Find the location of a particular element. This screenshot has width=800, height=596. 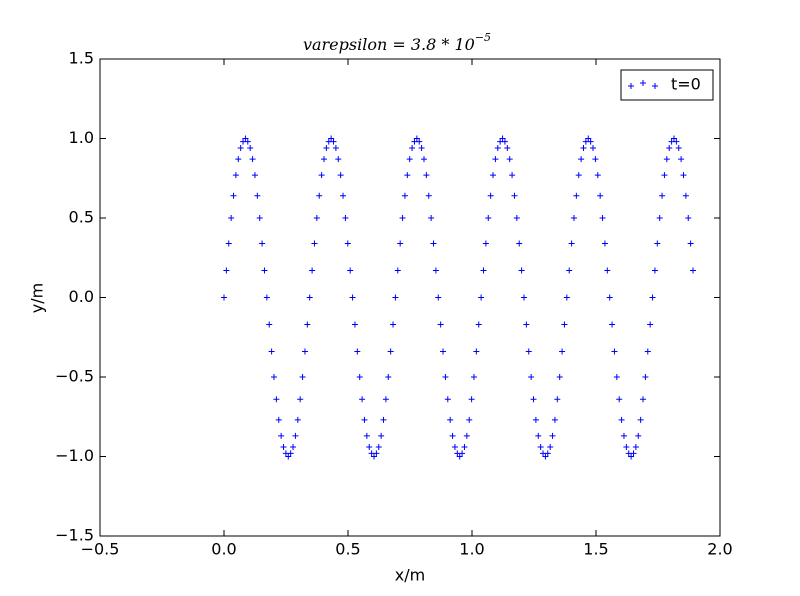

legend-box is located at coordinates (667, 85).